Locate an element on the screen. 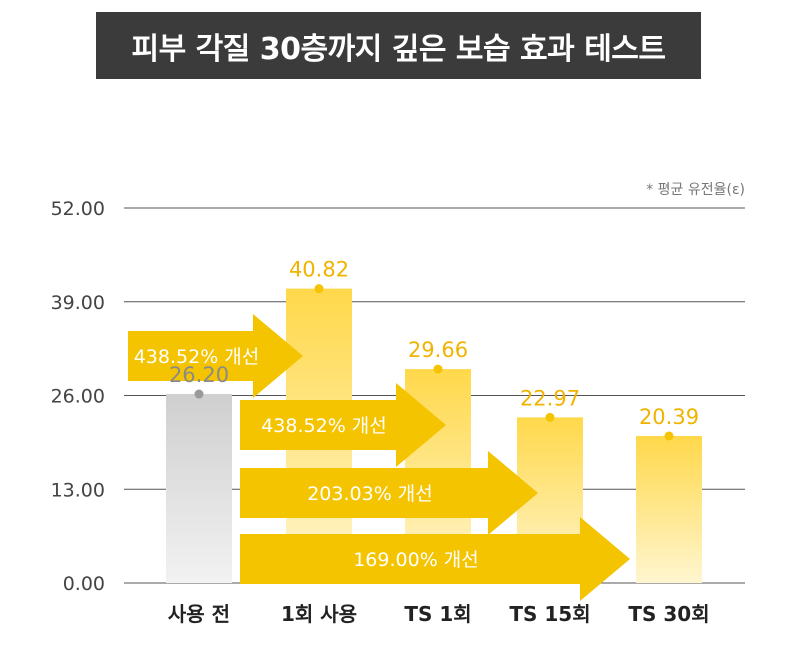  unit-note: * 평균 유전율(ε) is located at coordinates (695, 190).